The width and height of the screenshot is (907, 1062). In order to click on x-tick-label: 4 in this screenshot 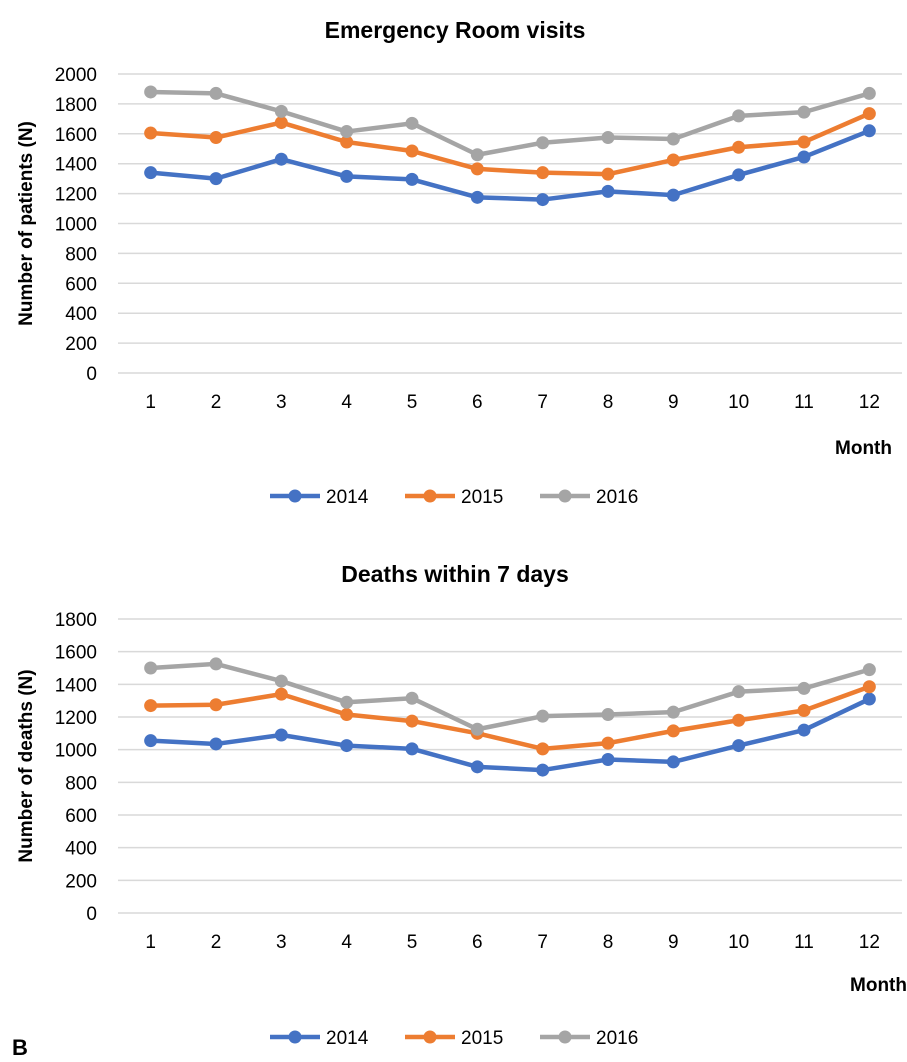, I will do `click(346, 942)`.